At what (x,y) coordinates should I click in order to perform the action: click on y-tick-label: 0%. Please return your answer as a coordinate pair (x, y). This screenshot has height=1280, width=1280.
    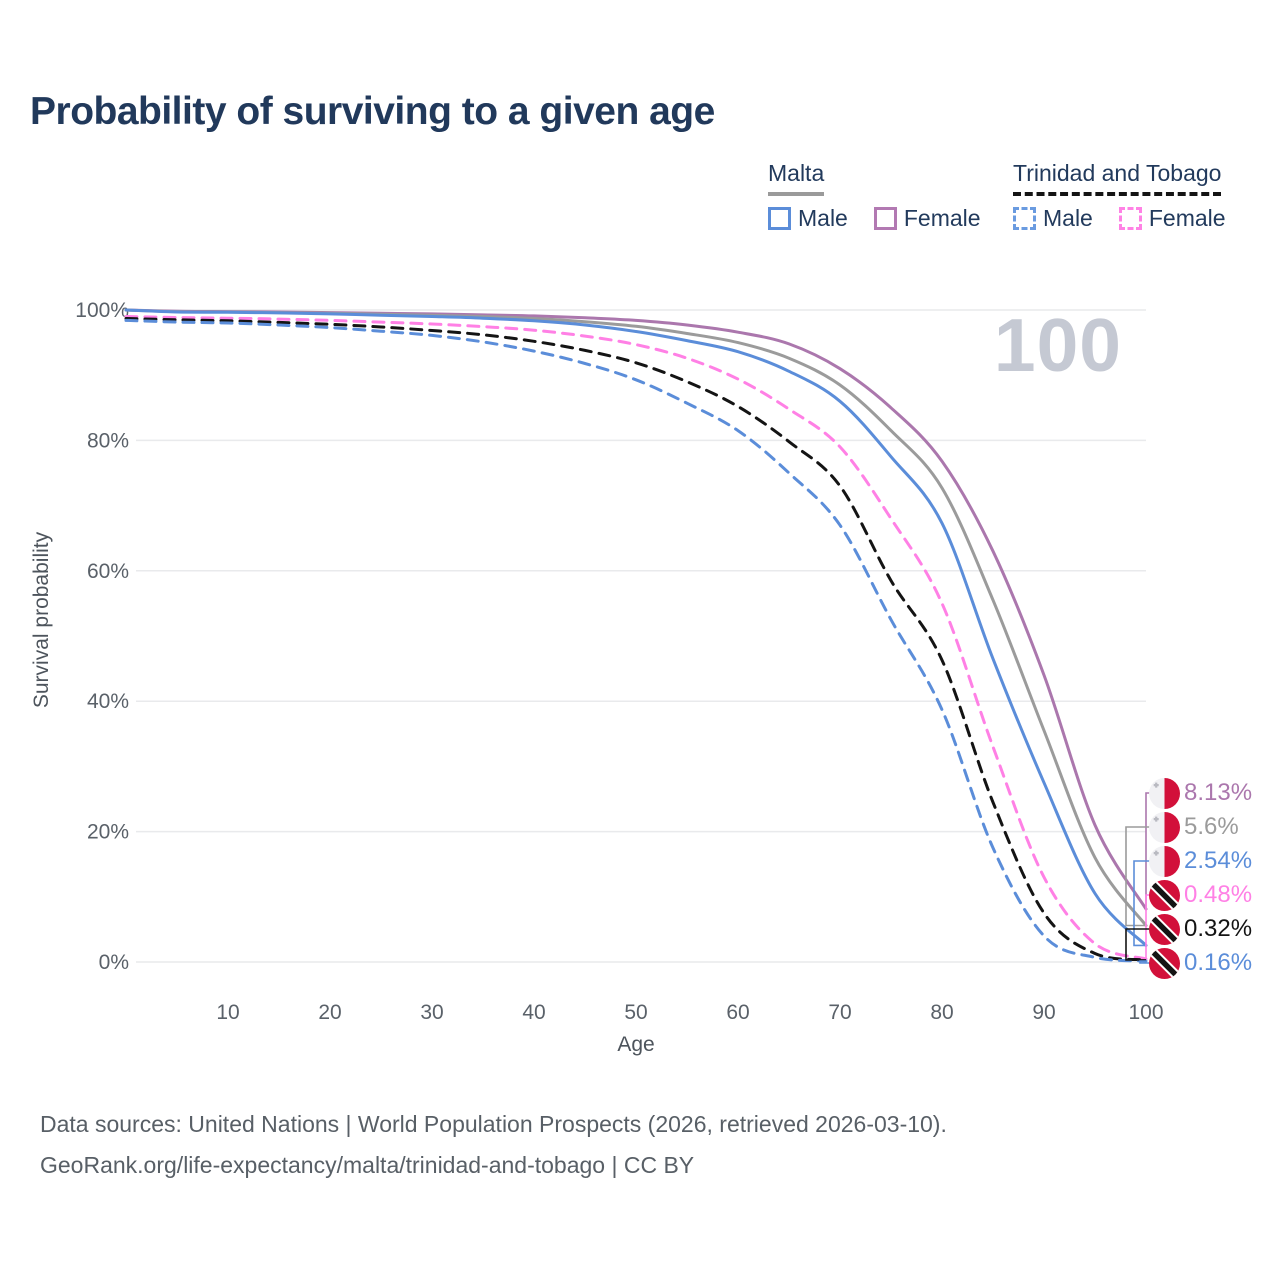
    Looking at the image, I should click on (114, 962).